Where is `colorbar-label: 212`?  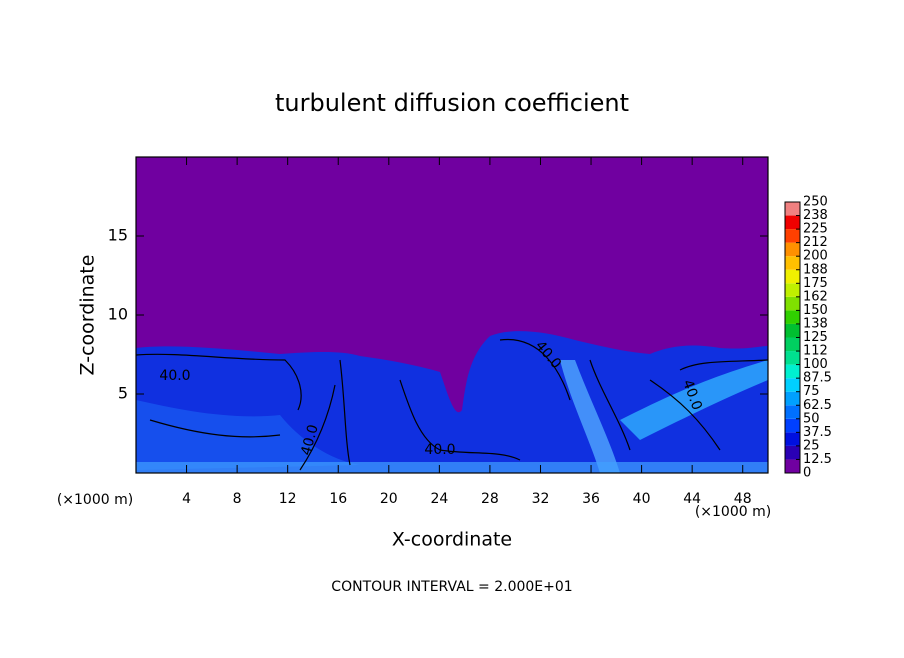
colorbar-label: 212 is located at coordinates (815, 242).